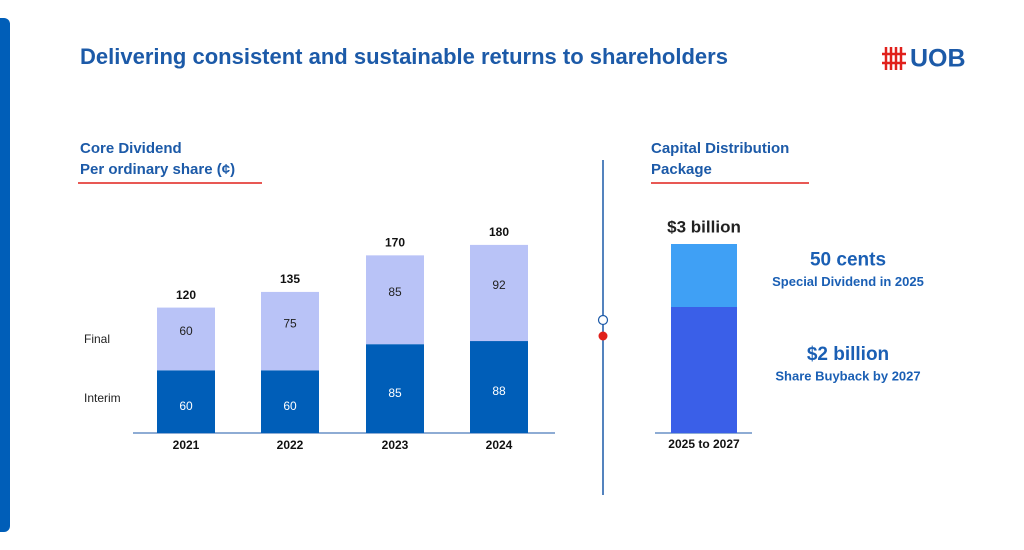 Image resolution: width=1024 pixels, height=550 pixels. Describe the element at coordinates (5, 275) in the screenshot. I see `edge-bar` at that location.